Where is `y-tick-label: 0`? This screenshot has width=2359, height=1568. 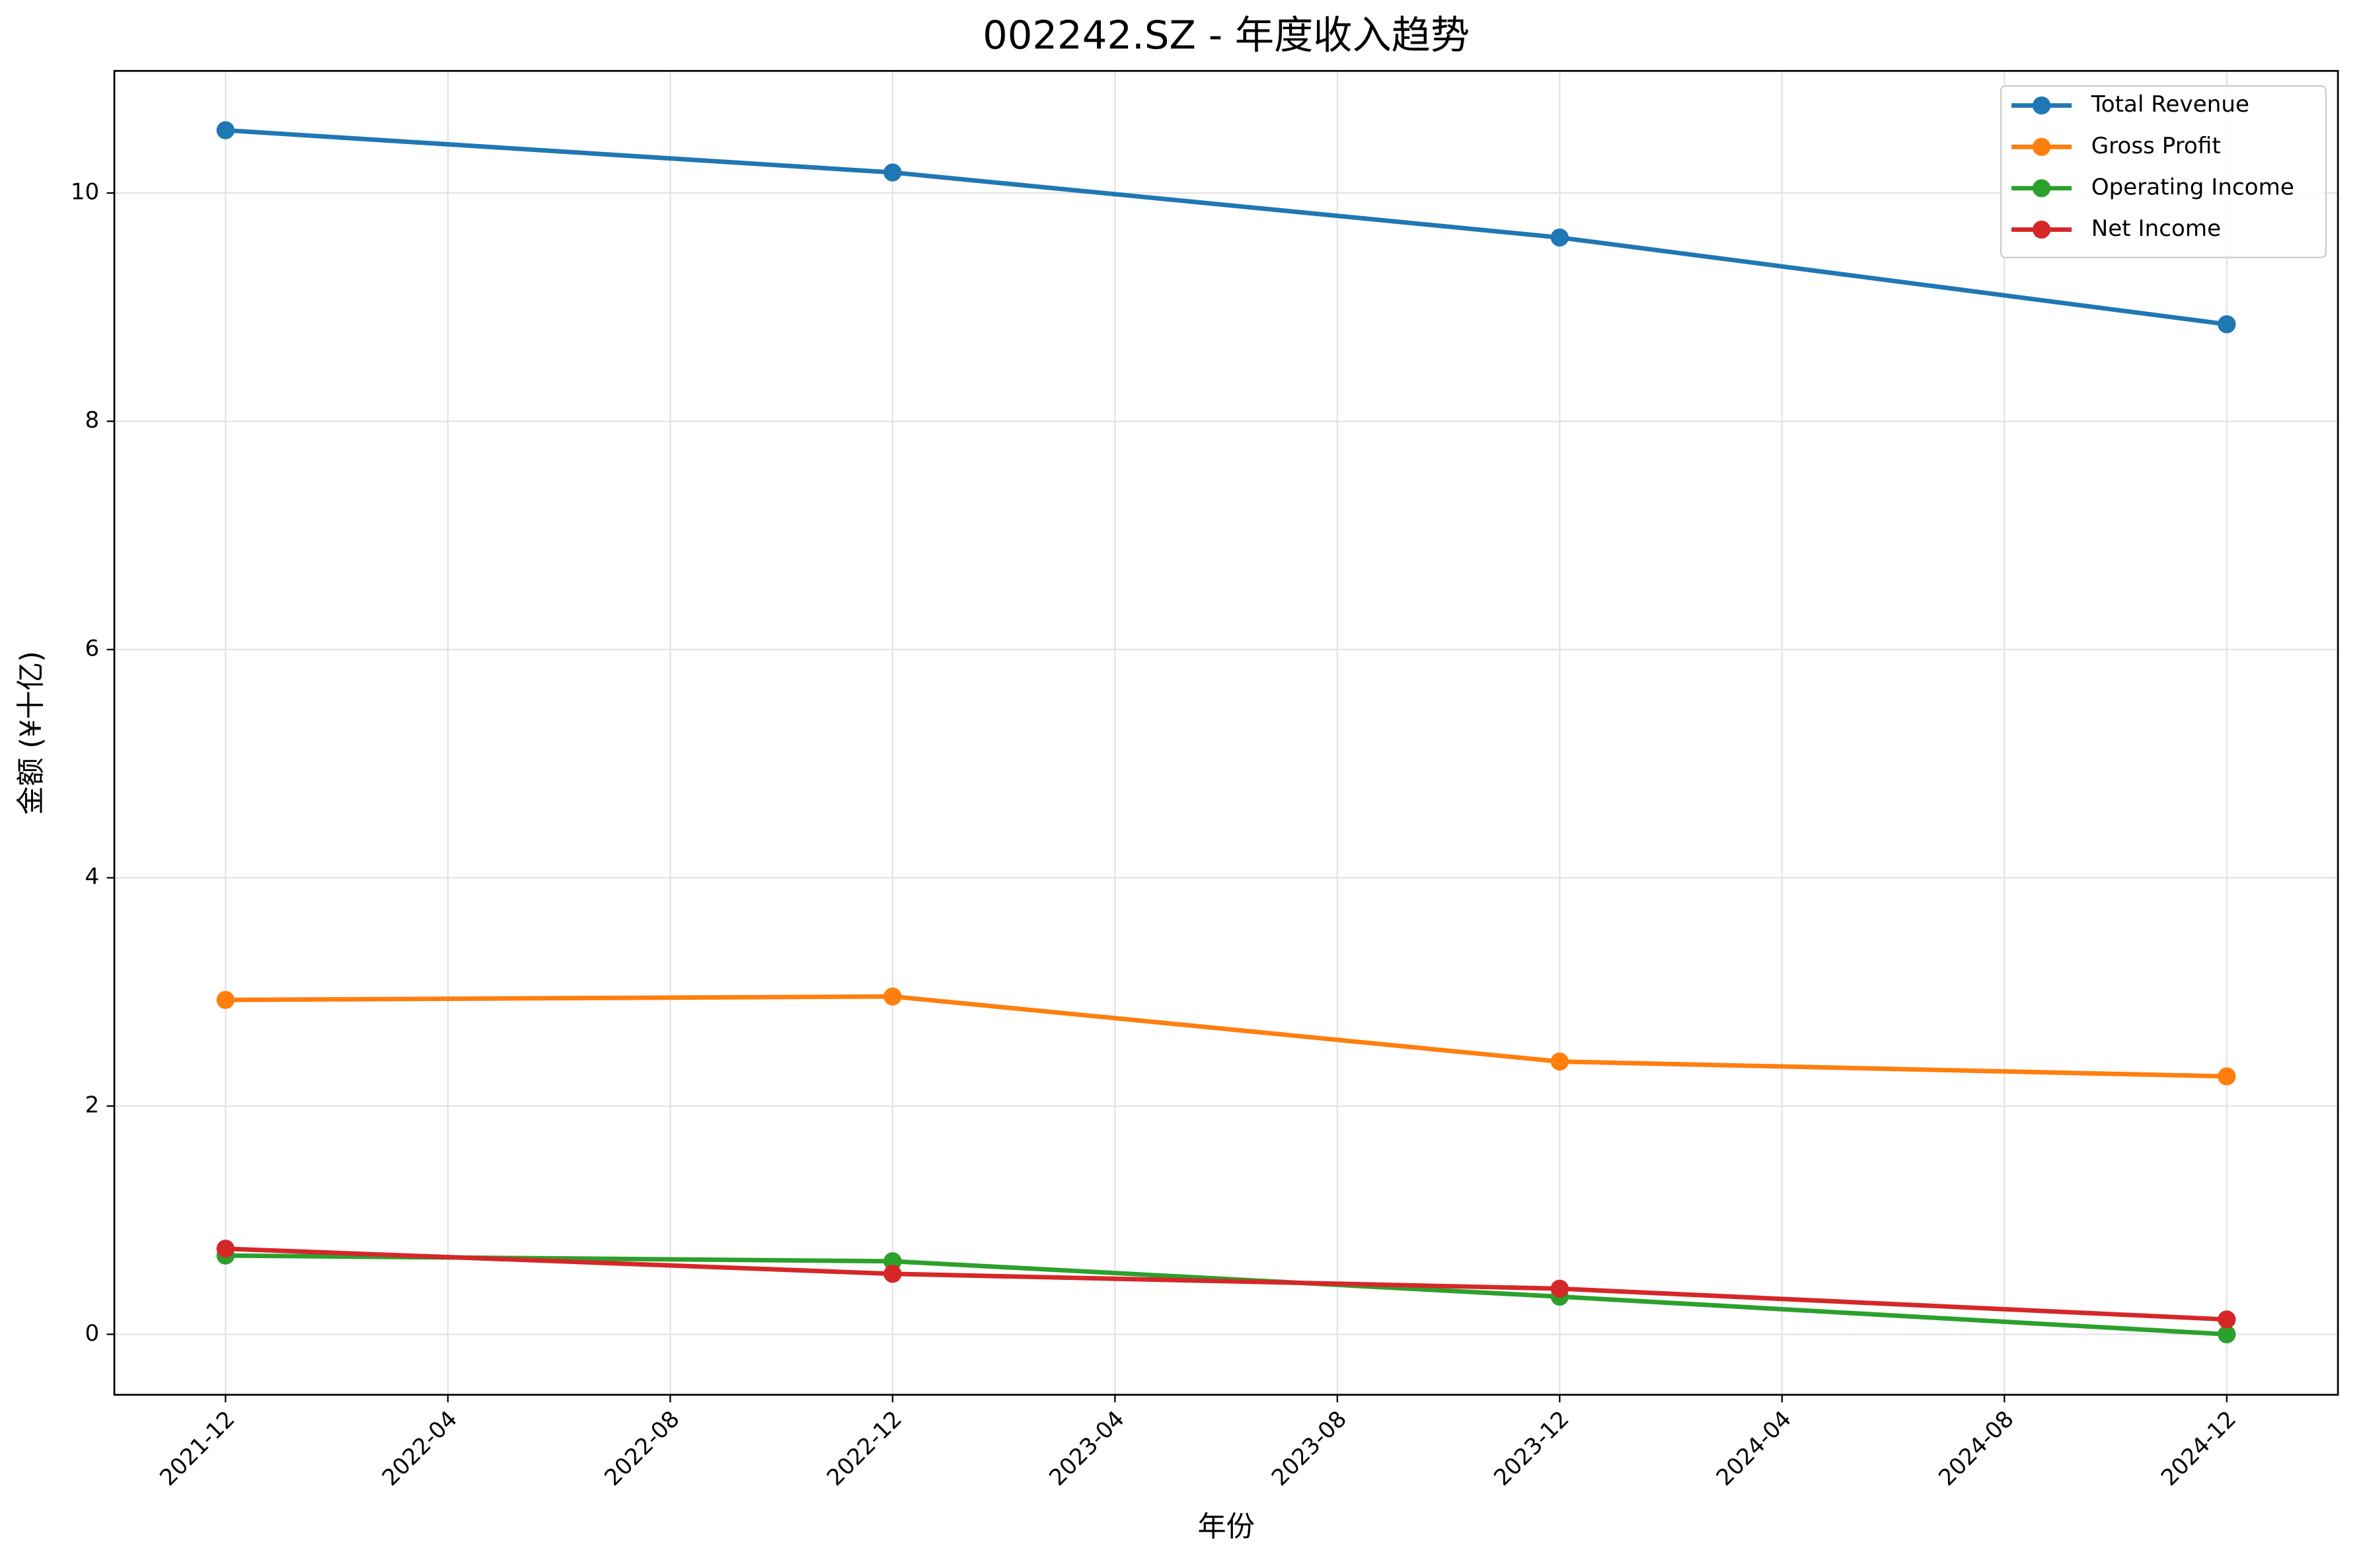 y-tick-label: 0 is located at coordinates (92, 1333).